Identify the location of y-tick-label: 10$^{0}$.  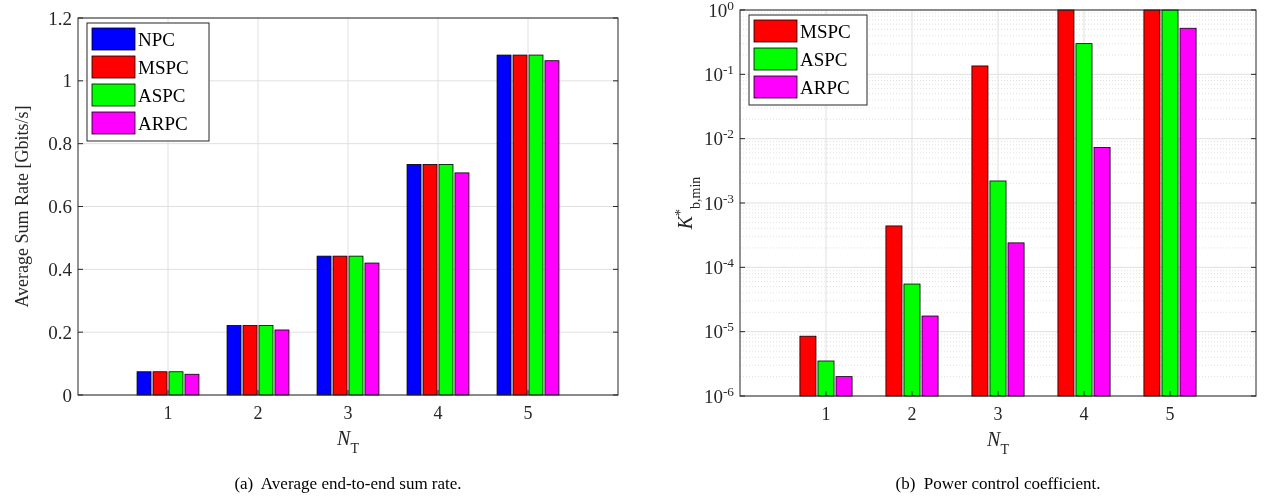
(721, 10).